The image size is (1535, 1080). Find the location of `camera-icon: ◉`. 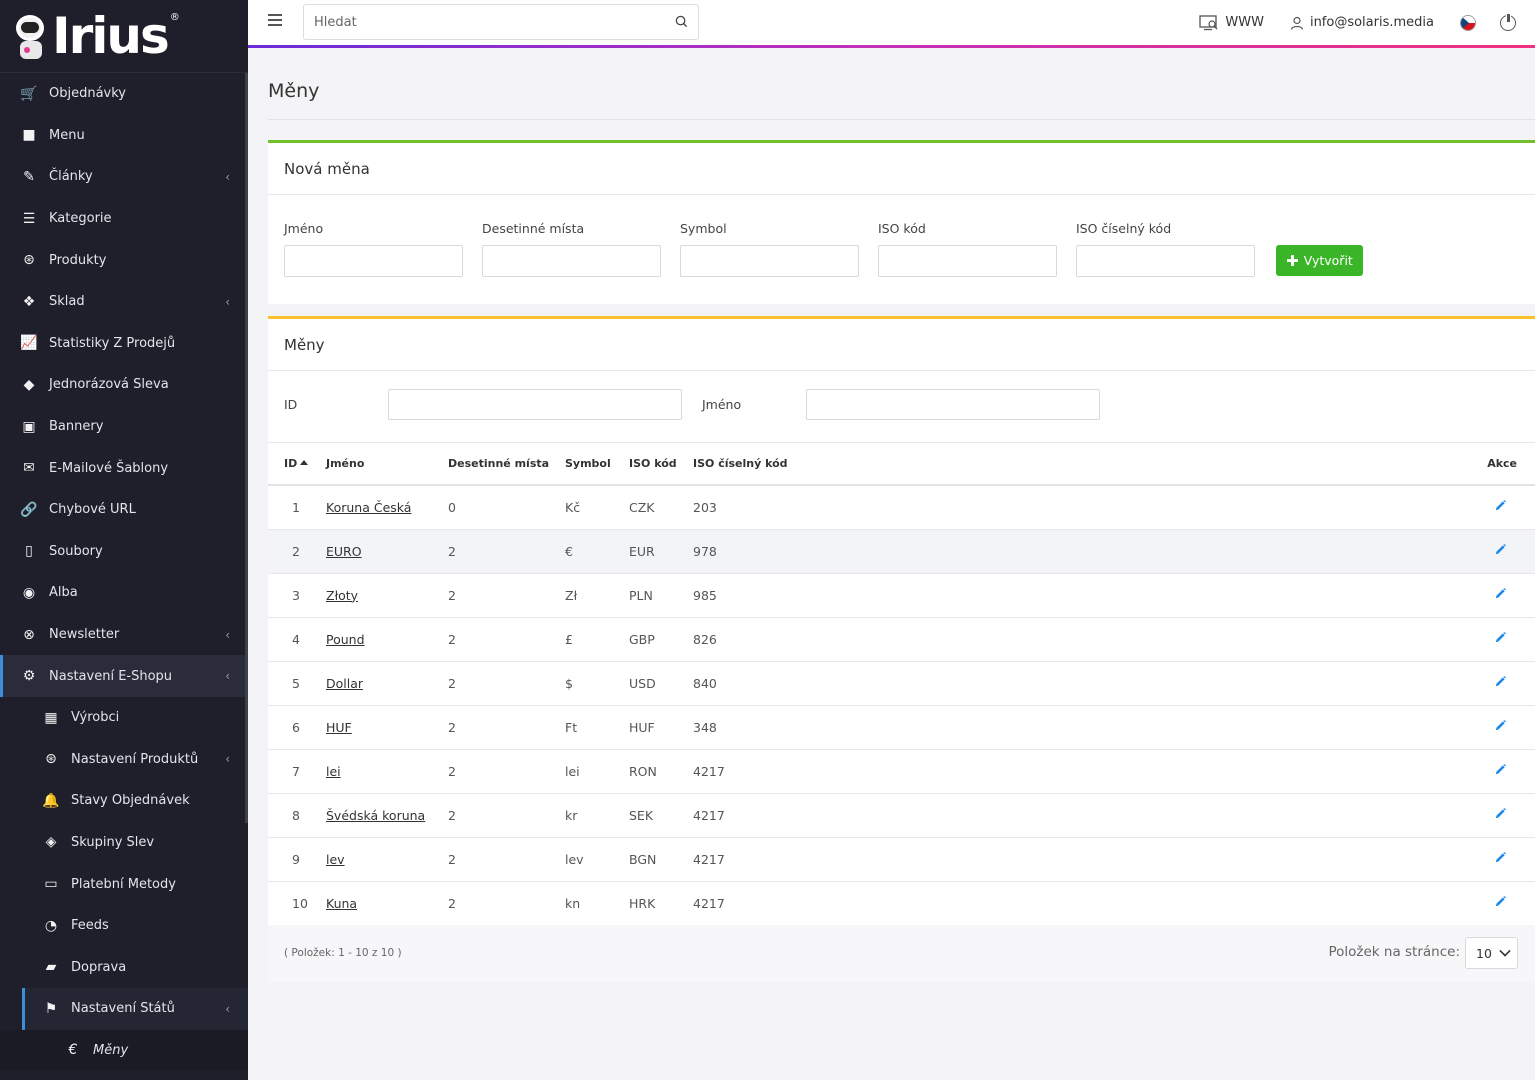

camera-icon: ◉ is located at coordinates (29, 592).